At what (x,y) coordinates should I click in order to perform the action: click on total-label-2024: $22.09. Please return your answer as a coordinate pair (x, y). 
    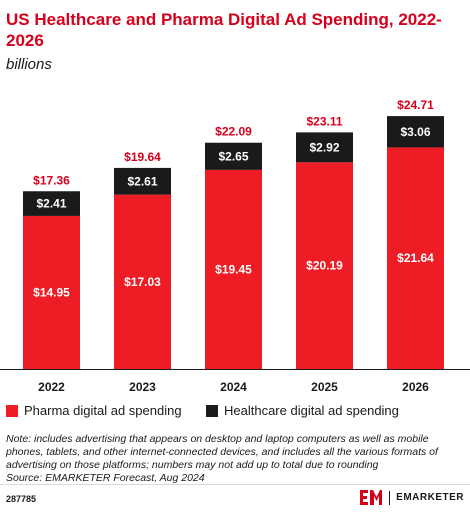
    Looking at the image, I should click on (233, 132).